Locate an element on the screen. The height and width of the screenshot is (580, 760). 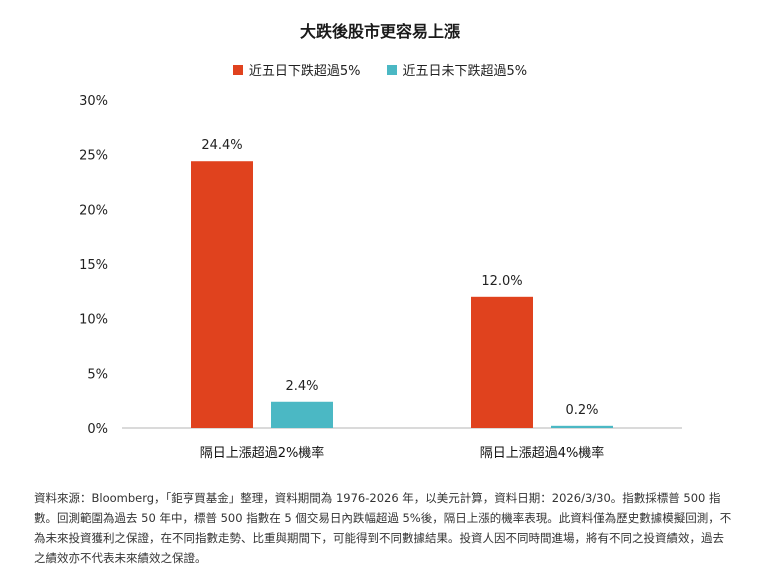
legend: 近五日下跌超過5% 近五日未下跌超過5% is located at coordinates (380, 69).